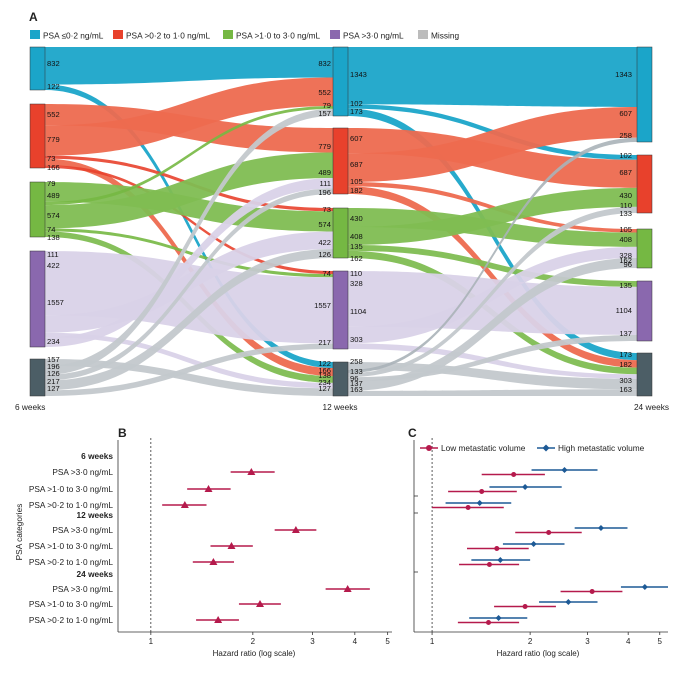 Image resolution: width=687 pixels, height=676 pixels. I want to click on panel-a-letter: A, so click(33, 17).